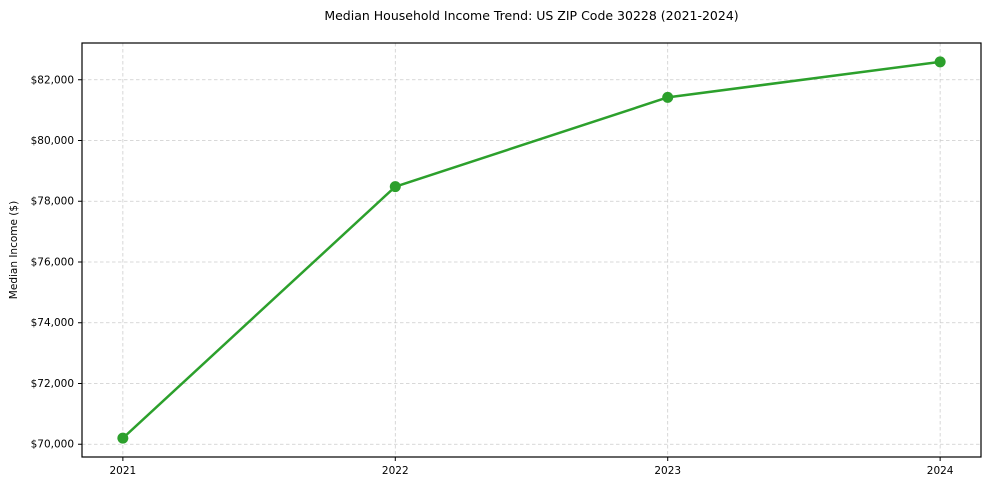  I want to click on data-point-2024, so click(940, 62).